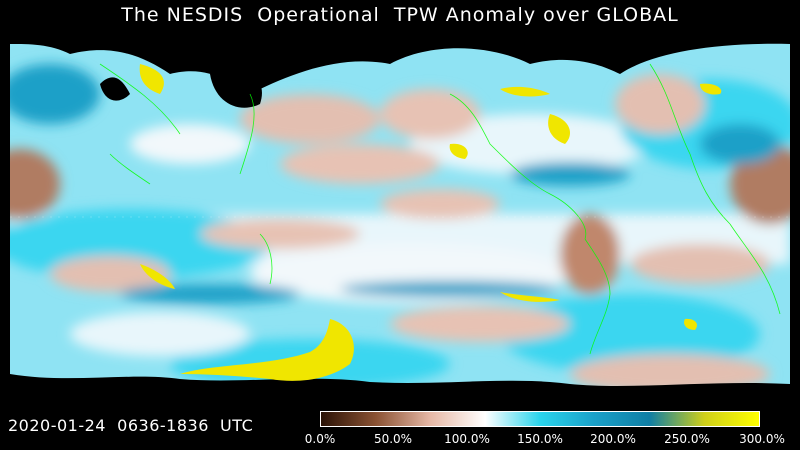 Image resolution: width=800 pixels, height=450 pixels. I want to click on colorbar-tick-label: 100.0%, so click(467, 439).